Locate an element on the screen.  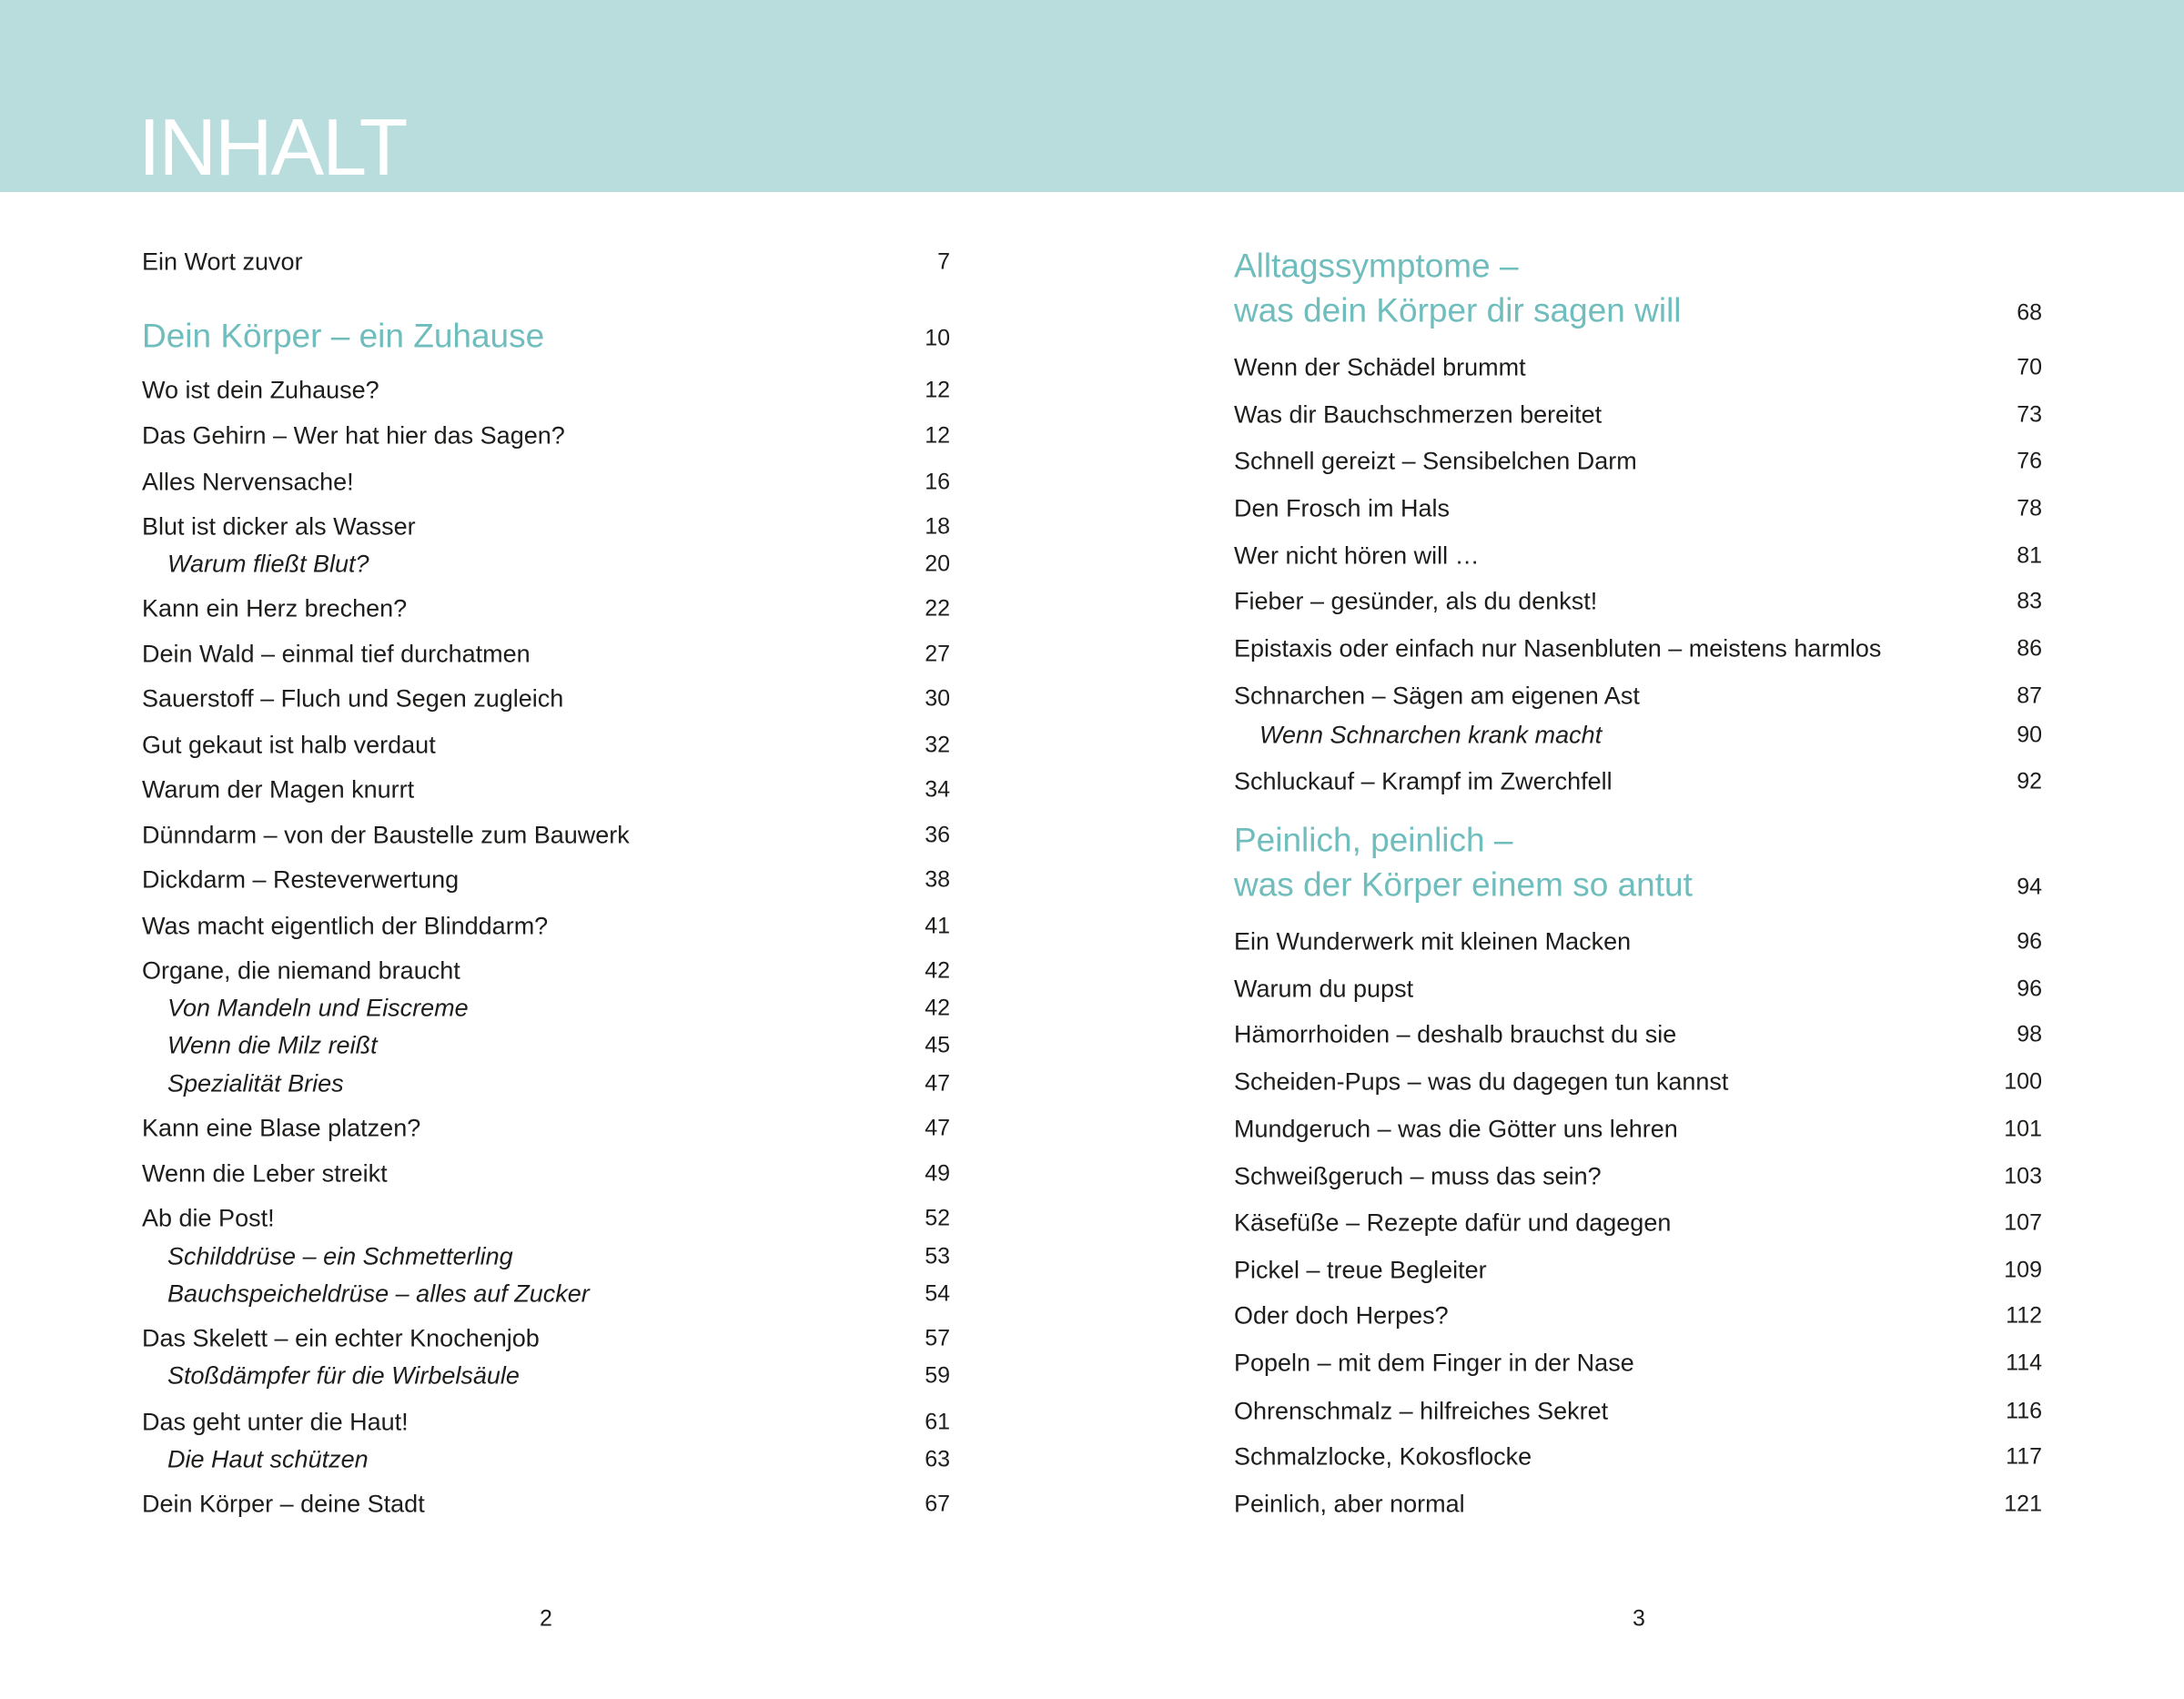
toc-page-number: 116 is located at coordinates (2024, 1410).